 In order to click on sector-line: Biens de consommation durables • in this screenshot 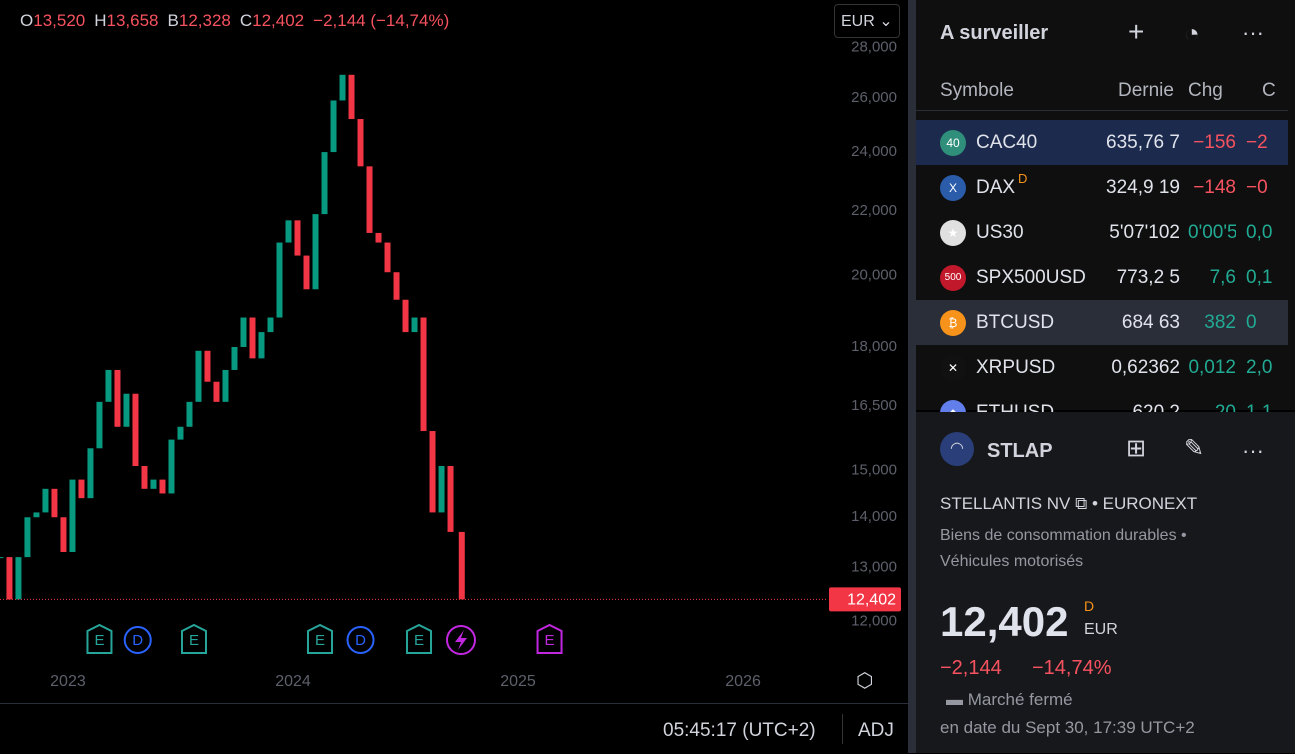, I will do `click(1063, 535)`.